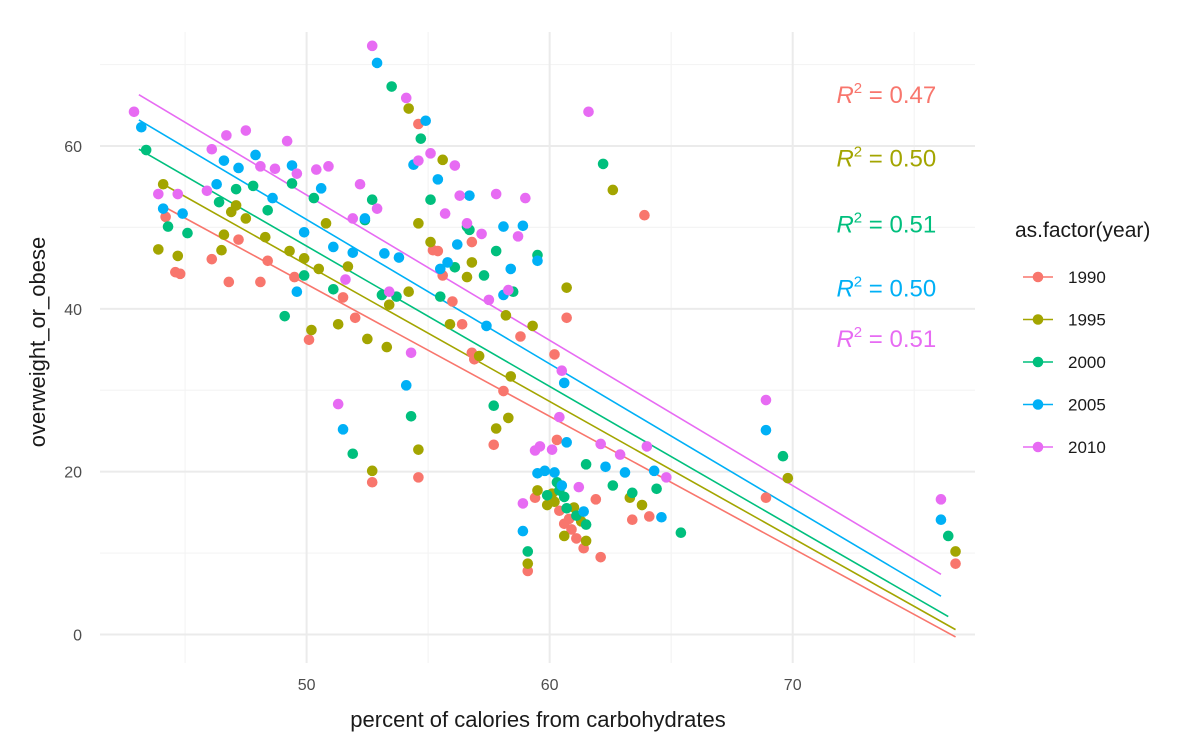  I want to click on r-squared-label-2000: R2 = 0.51, so click(886, 223).